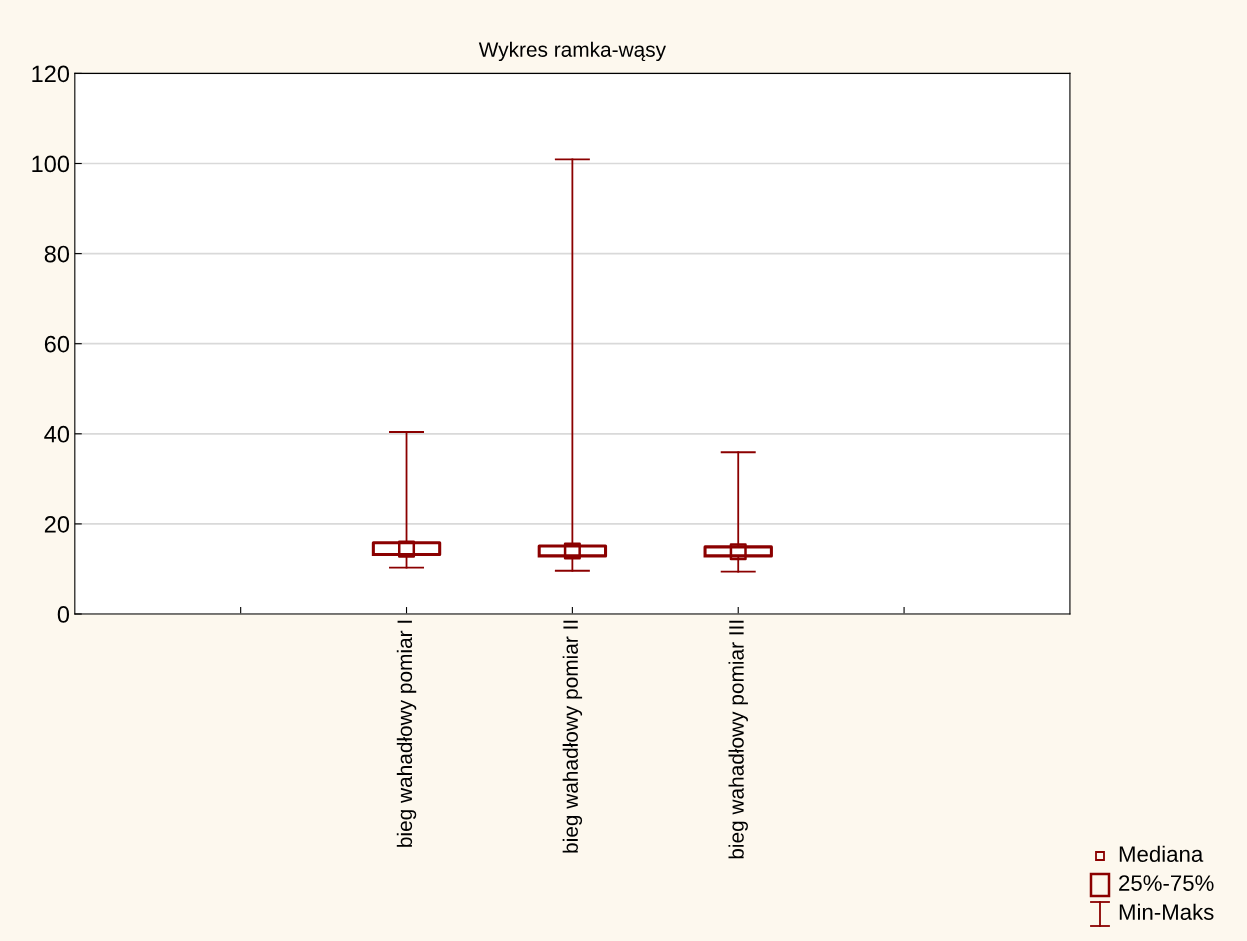  Describe the element at coordinates (738, 739) in the screenshot. I see `x-tick-label: bieg wahadłowy pomiar III` at that location.